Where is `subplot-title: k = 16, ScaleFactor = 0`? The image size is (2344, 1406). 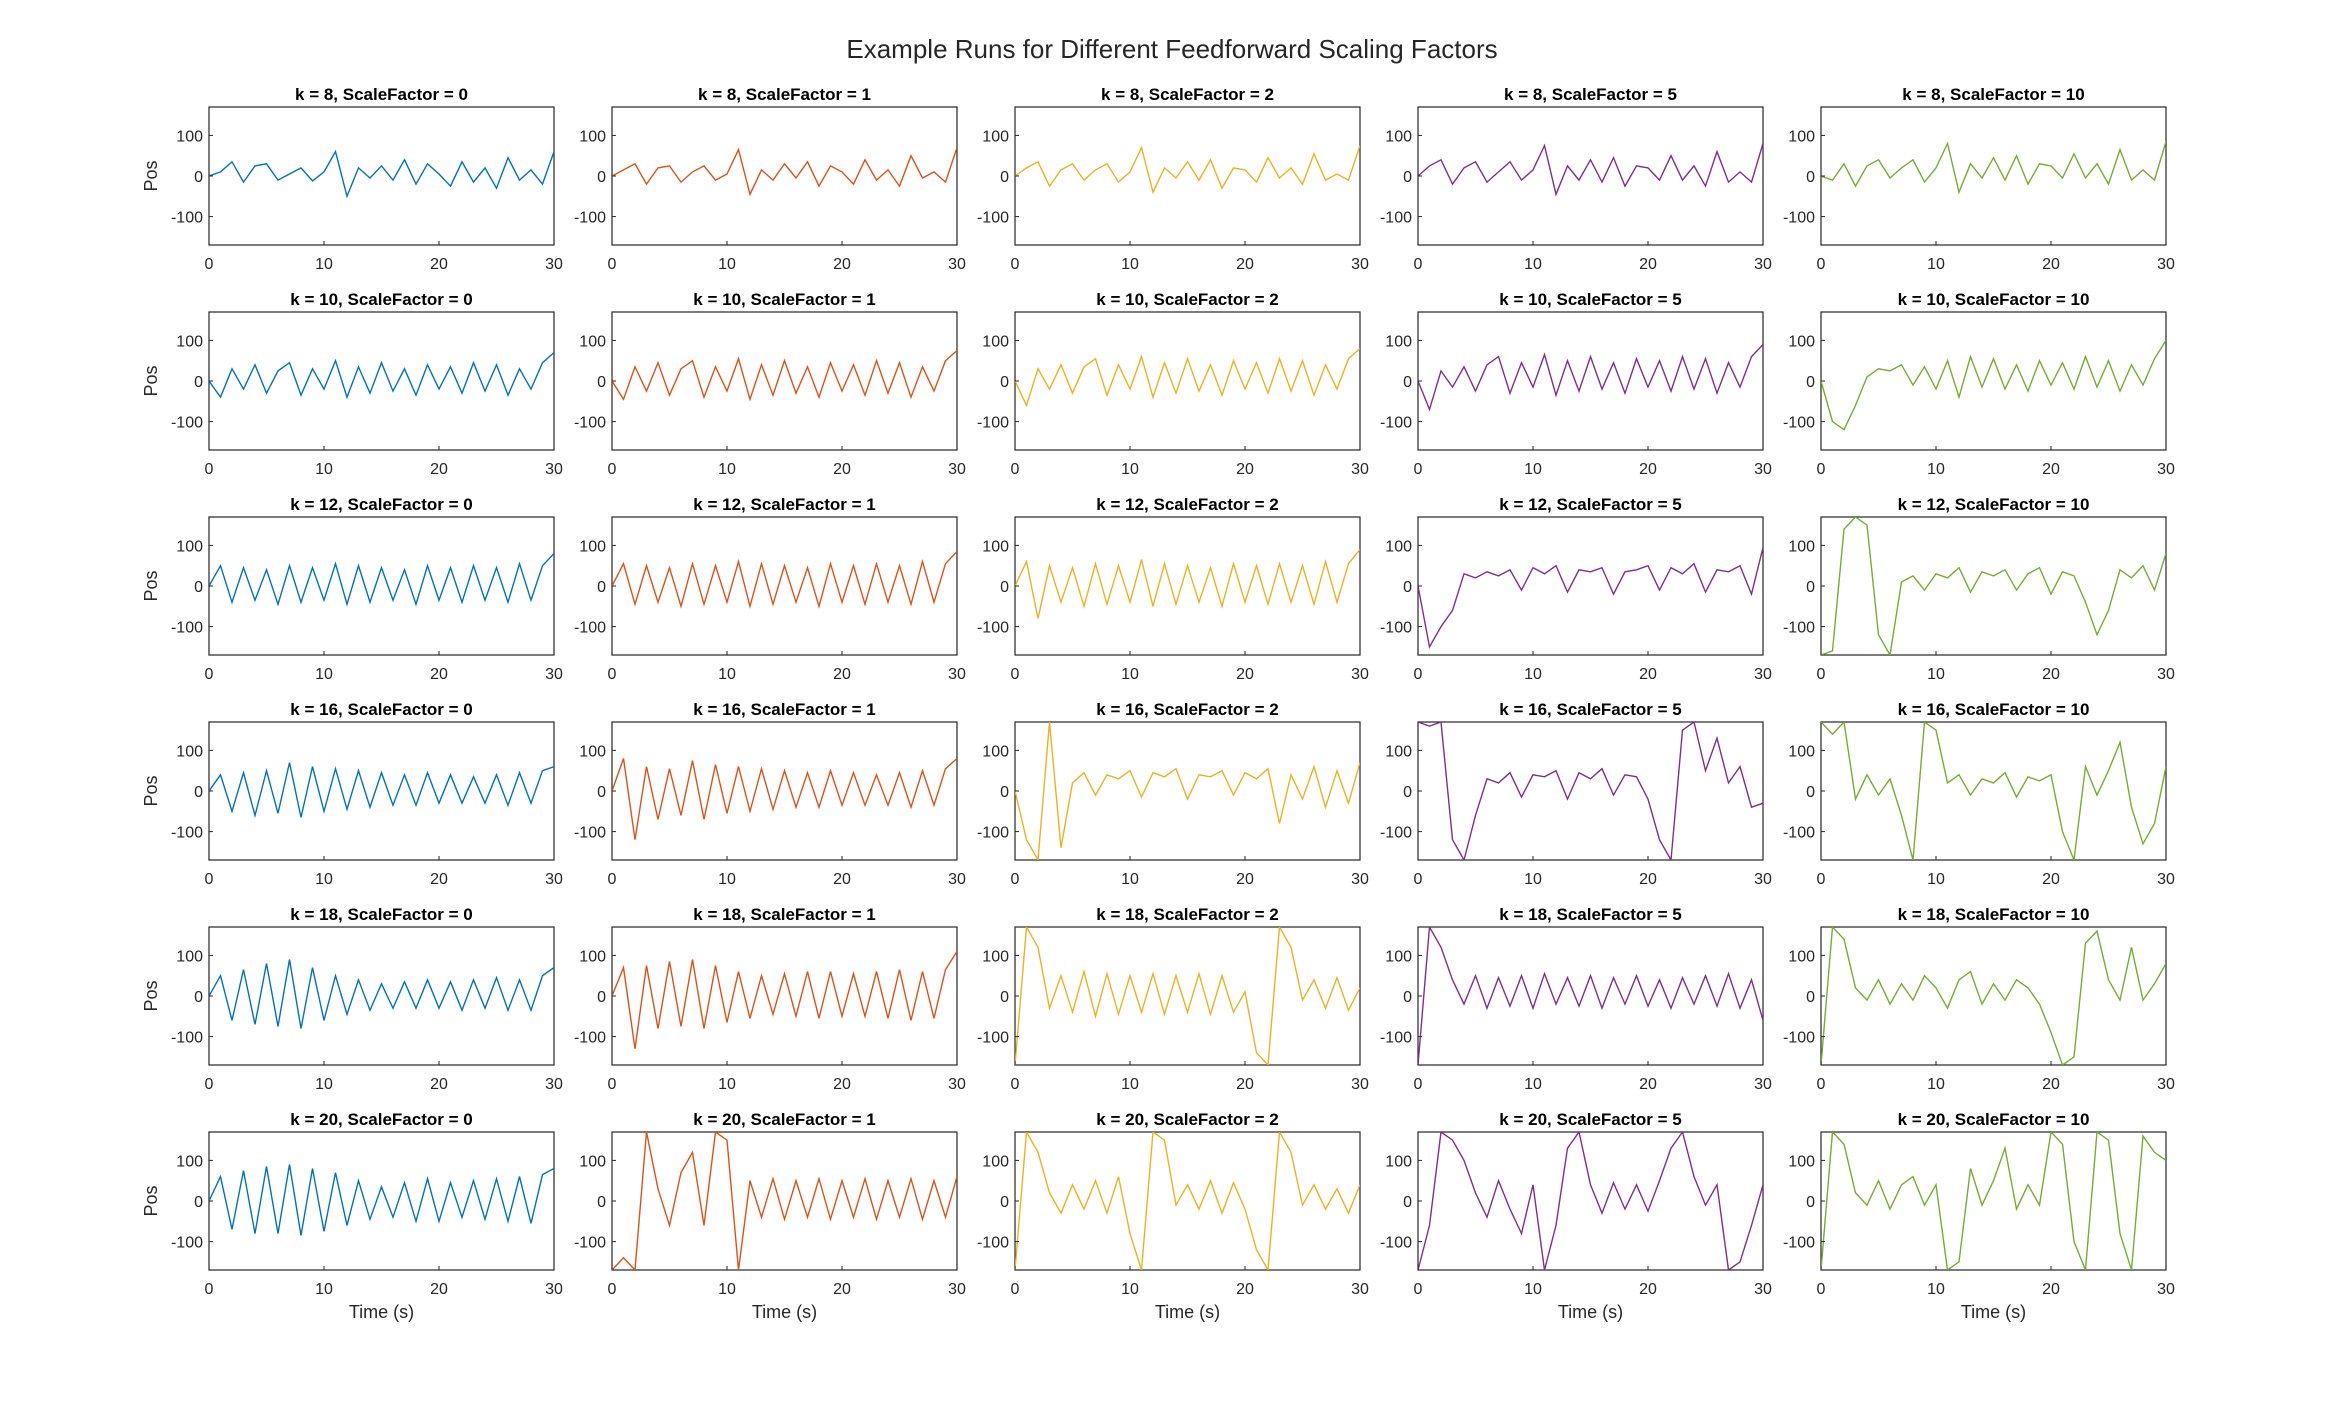 subplot-title: k = 16, ScaleFactor = 0 is located at coordinates (381, 709).